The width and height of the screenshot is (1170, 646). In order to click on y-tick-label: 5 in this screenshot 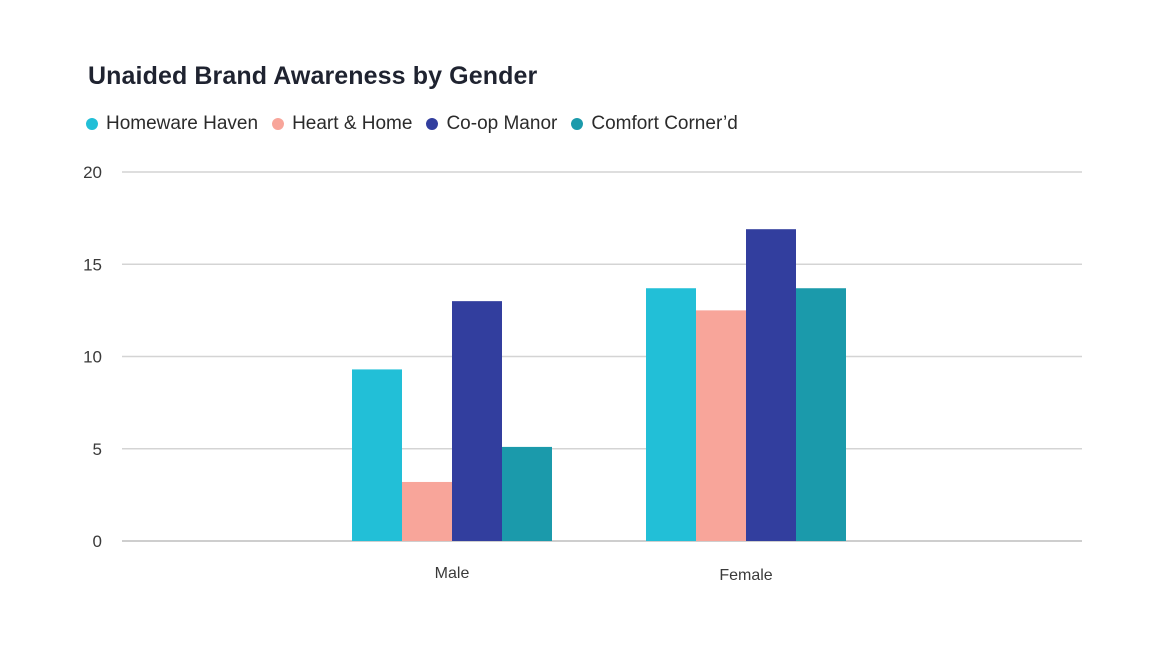, I will do `click(97, 449)`.